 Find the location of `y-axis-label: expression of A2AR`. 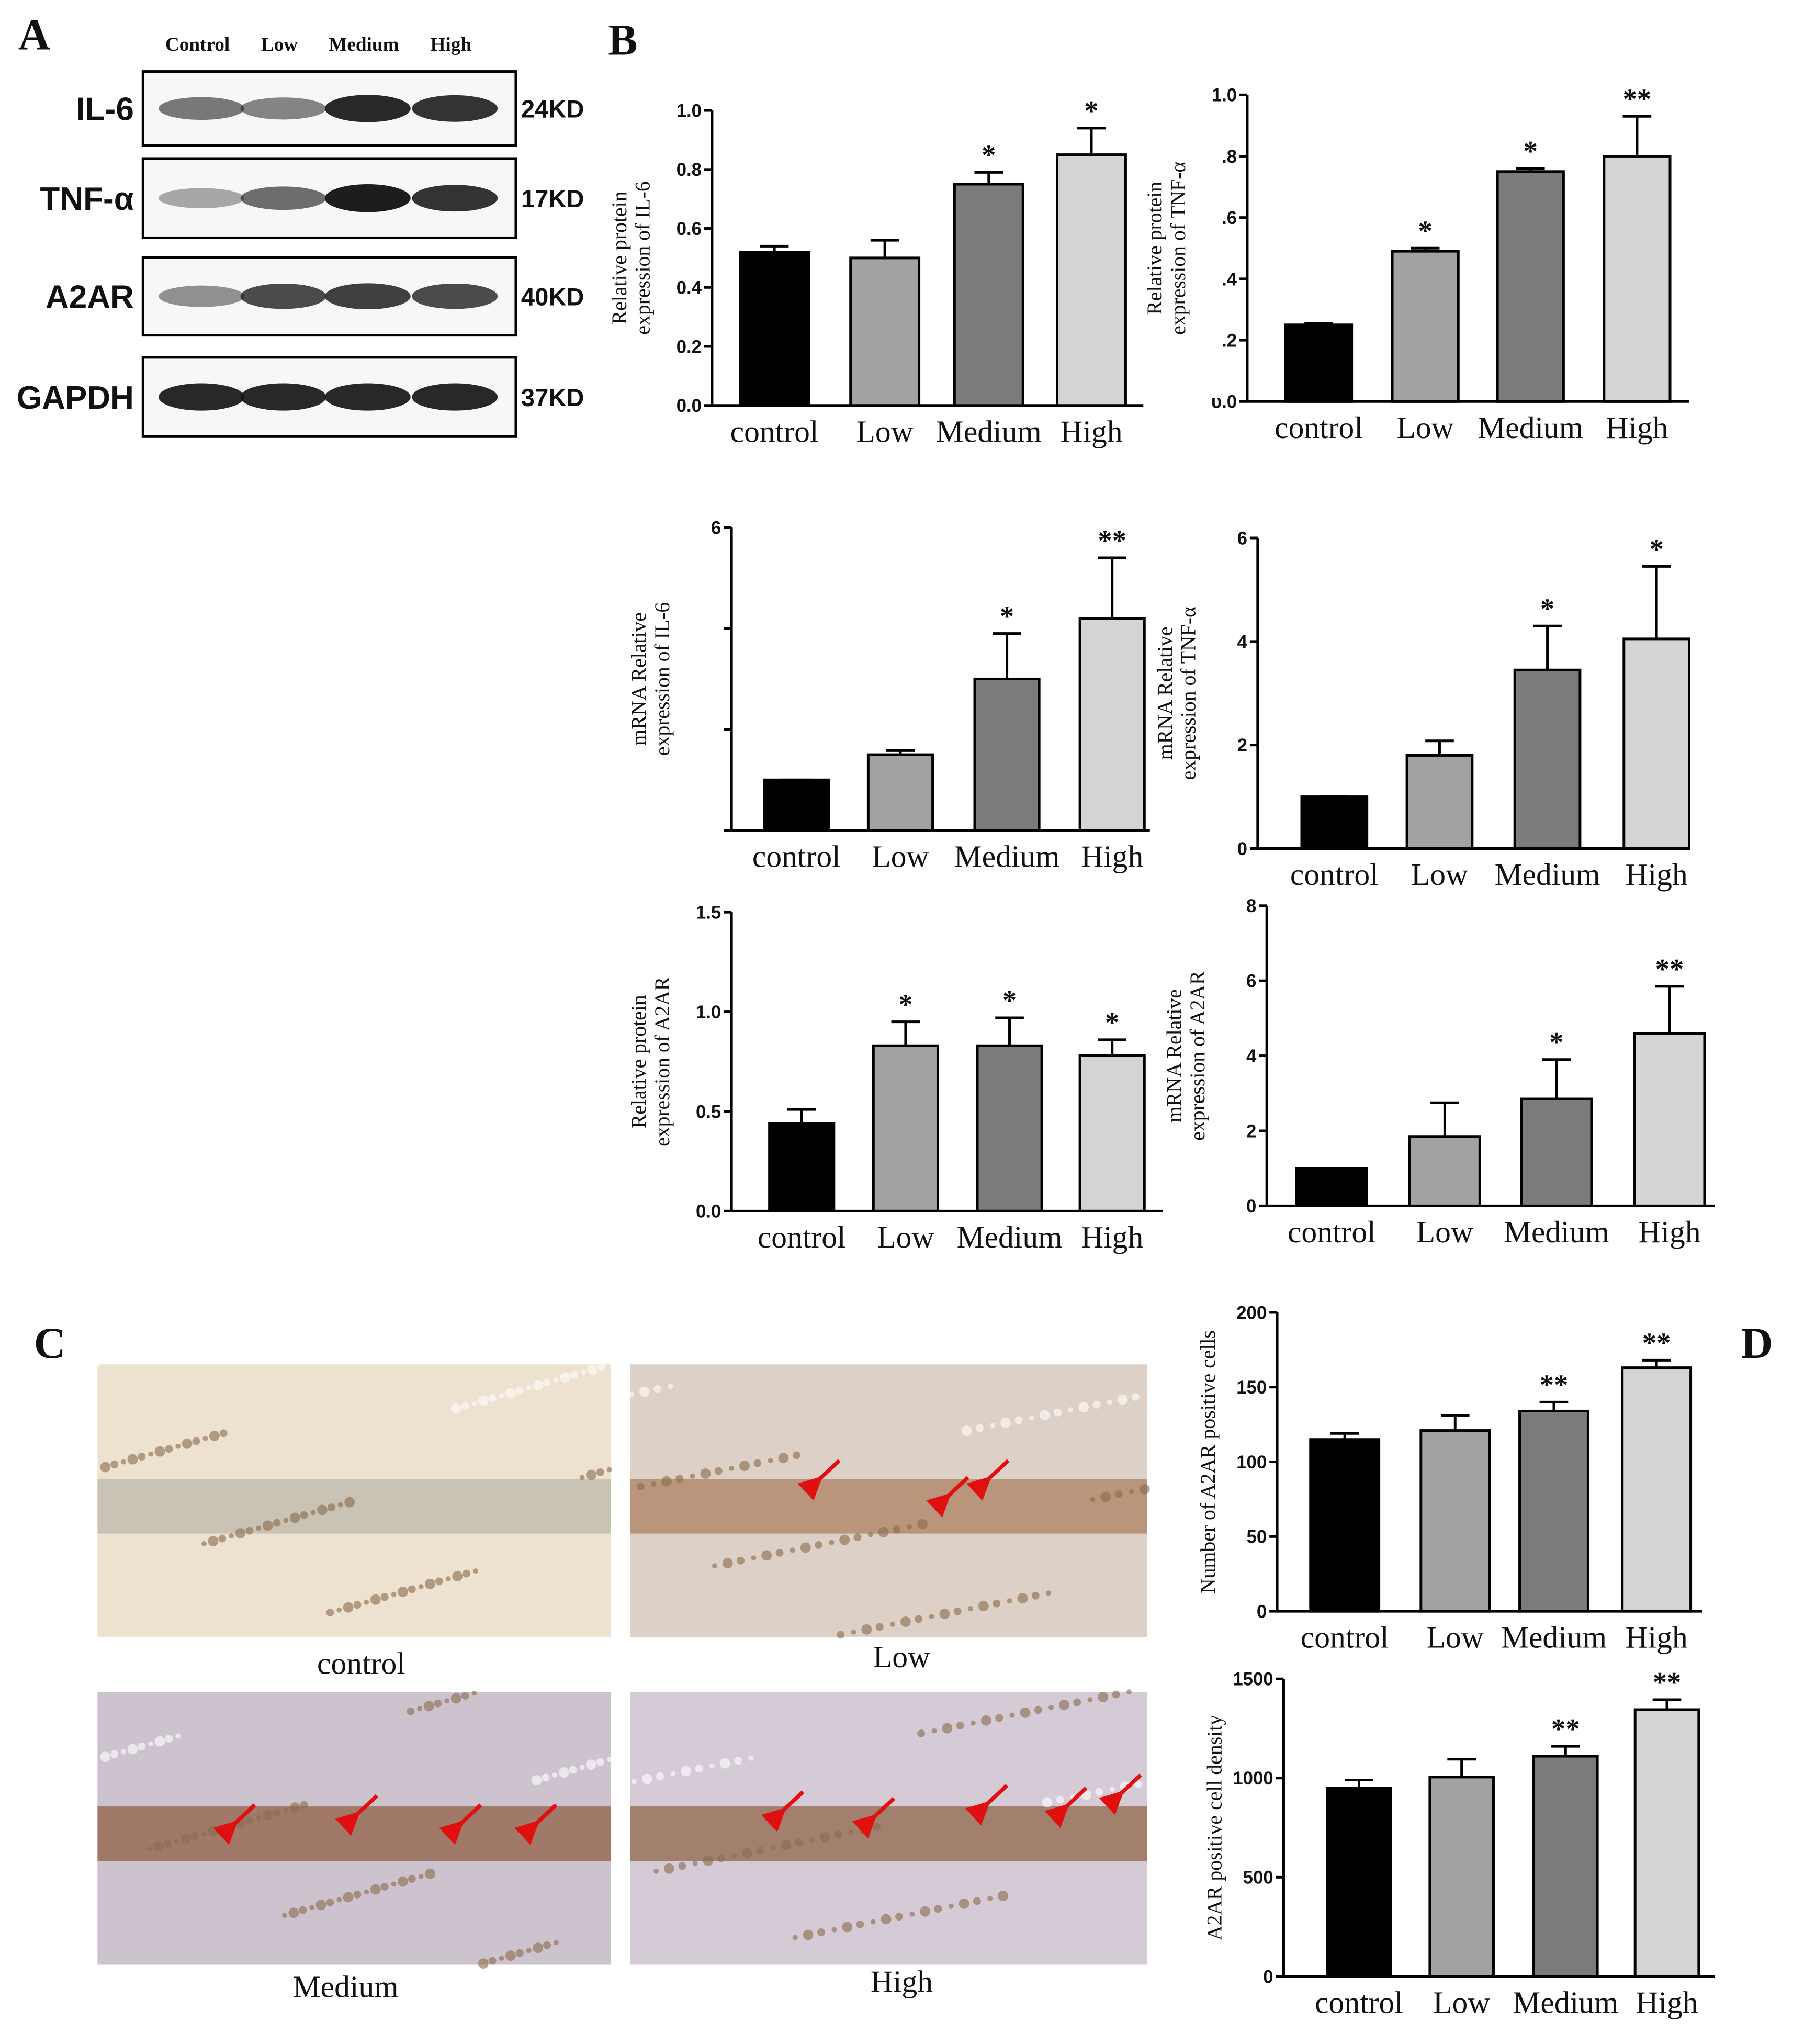

y-axis-label: expression of A2AR is located at coordinates (662, 1062).